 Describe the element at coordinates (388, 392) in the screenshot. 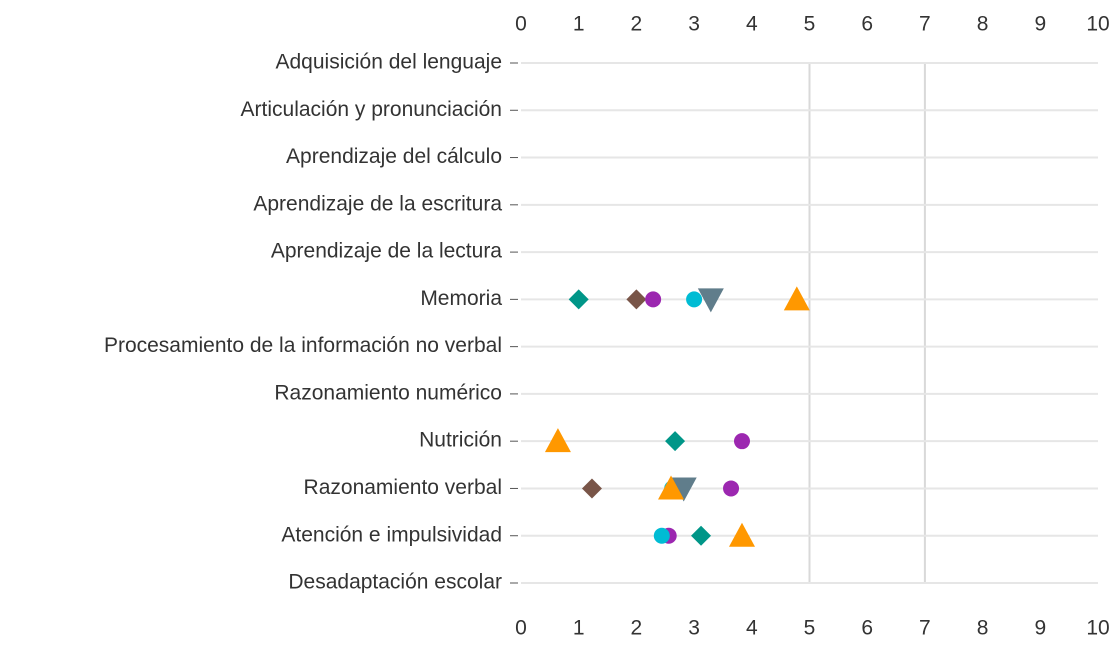

I see `y-tick-label: Razonamiento numérico` at that location.